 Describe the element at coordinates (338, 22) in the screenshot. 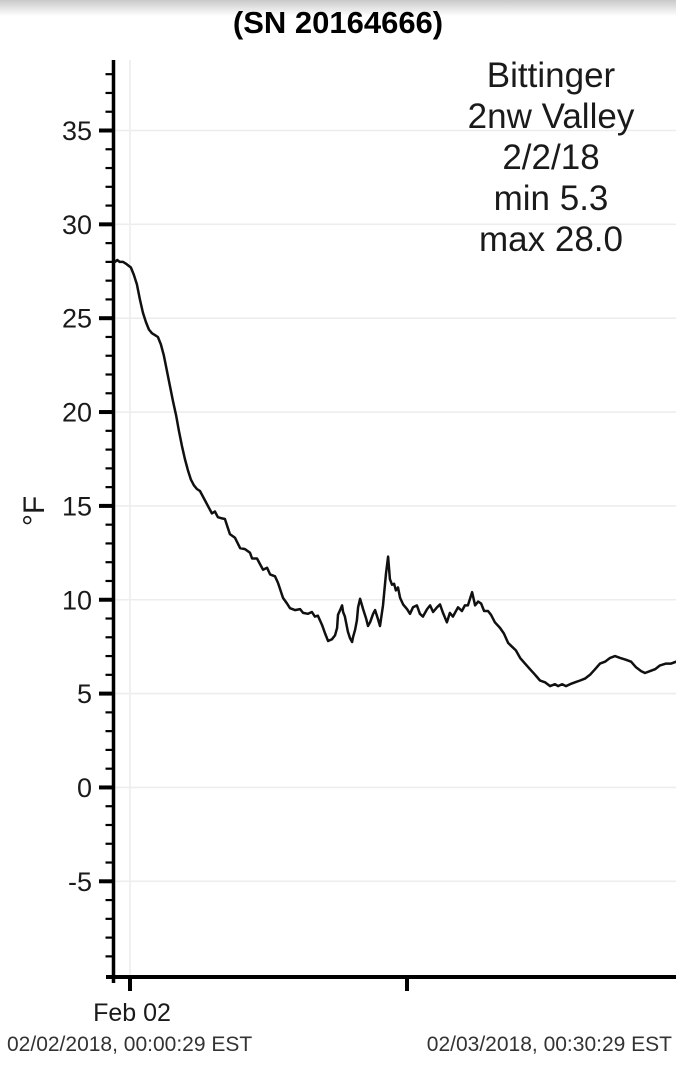

I see `chart-title: (SN 20164666)` at that location.